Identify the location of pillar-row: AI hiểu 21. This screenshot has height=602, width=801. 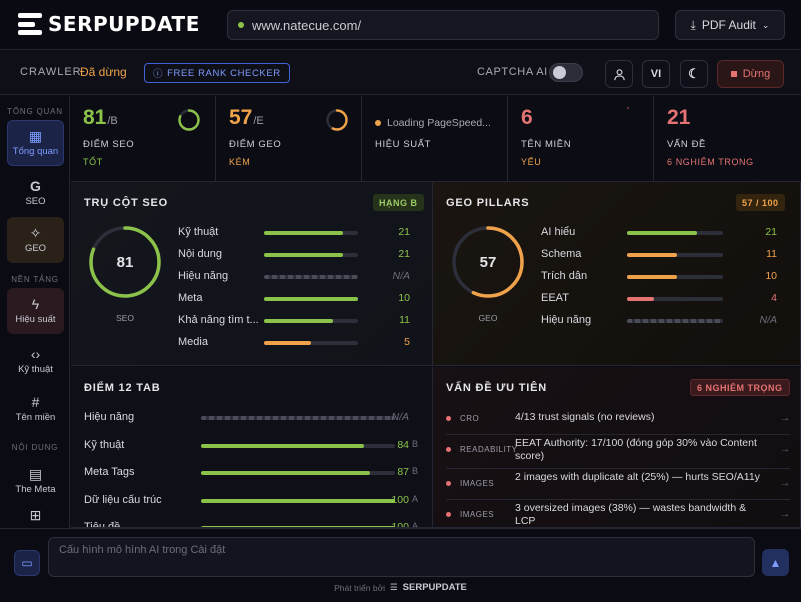
(661, 233).